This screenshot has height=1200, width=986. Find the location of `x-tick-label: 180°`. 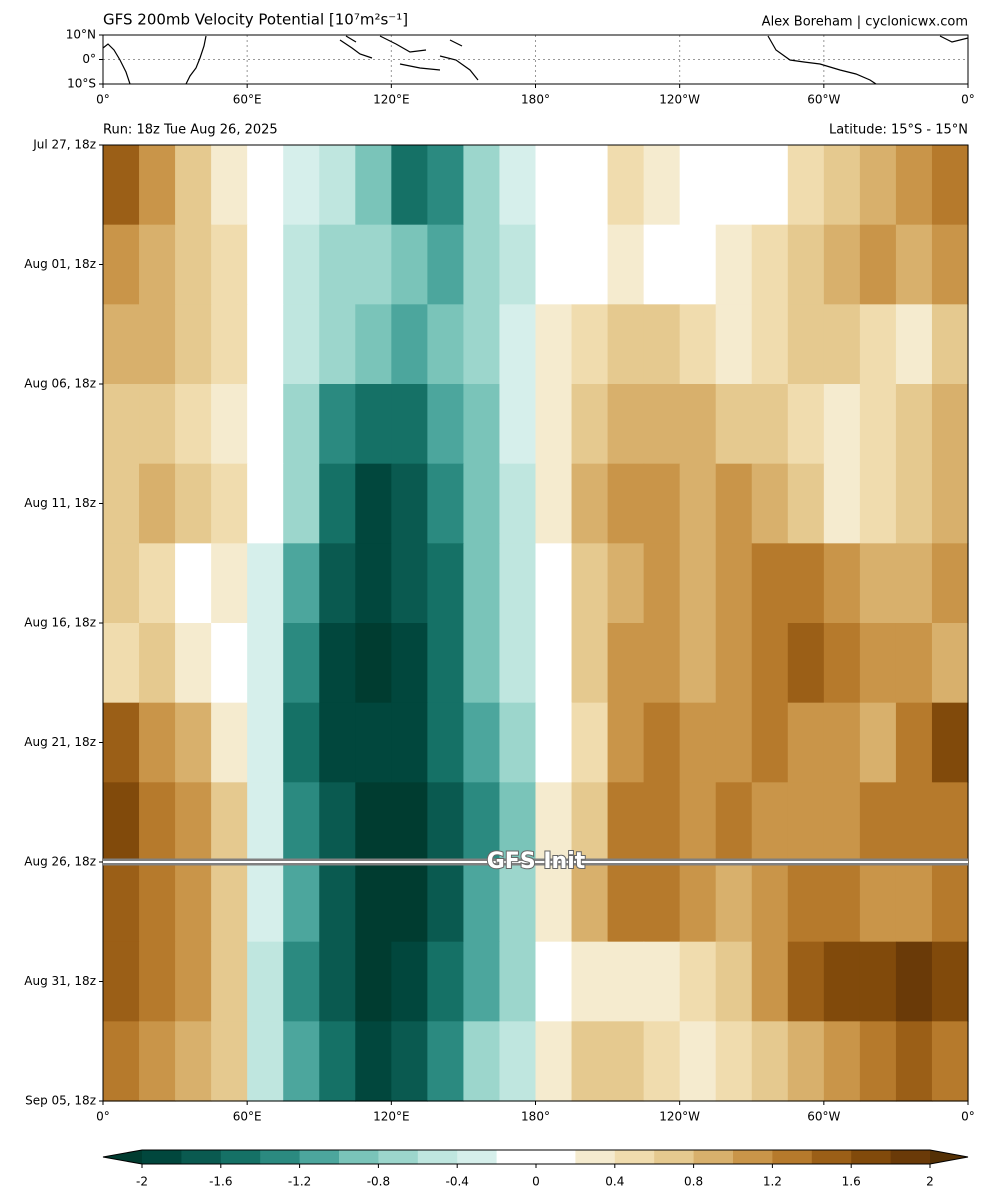

x-tick-label: 180° is located at coordinates (535, 1117).